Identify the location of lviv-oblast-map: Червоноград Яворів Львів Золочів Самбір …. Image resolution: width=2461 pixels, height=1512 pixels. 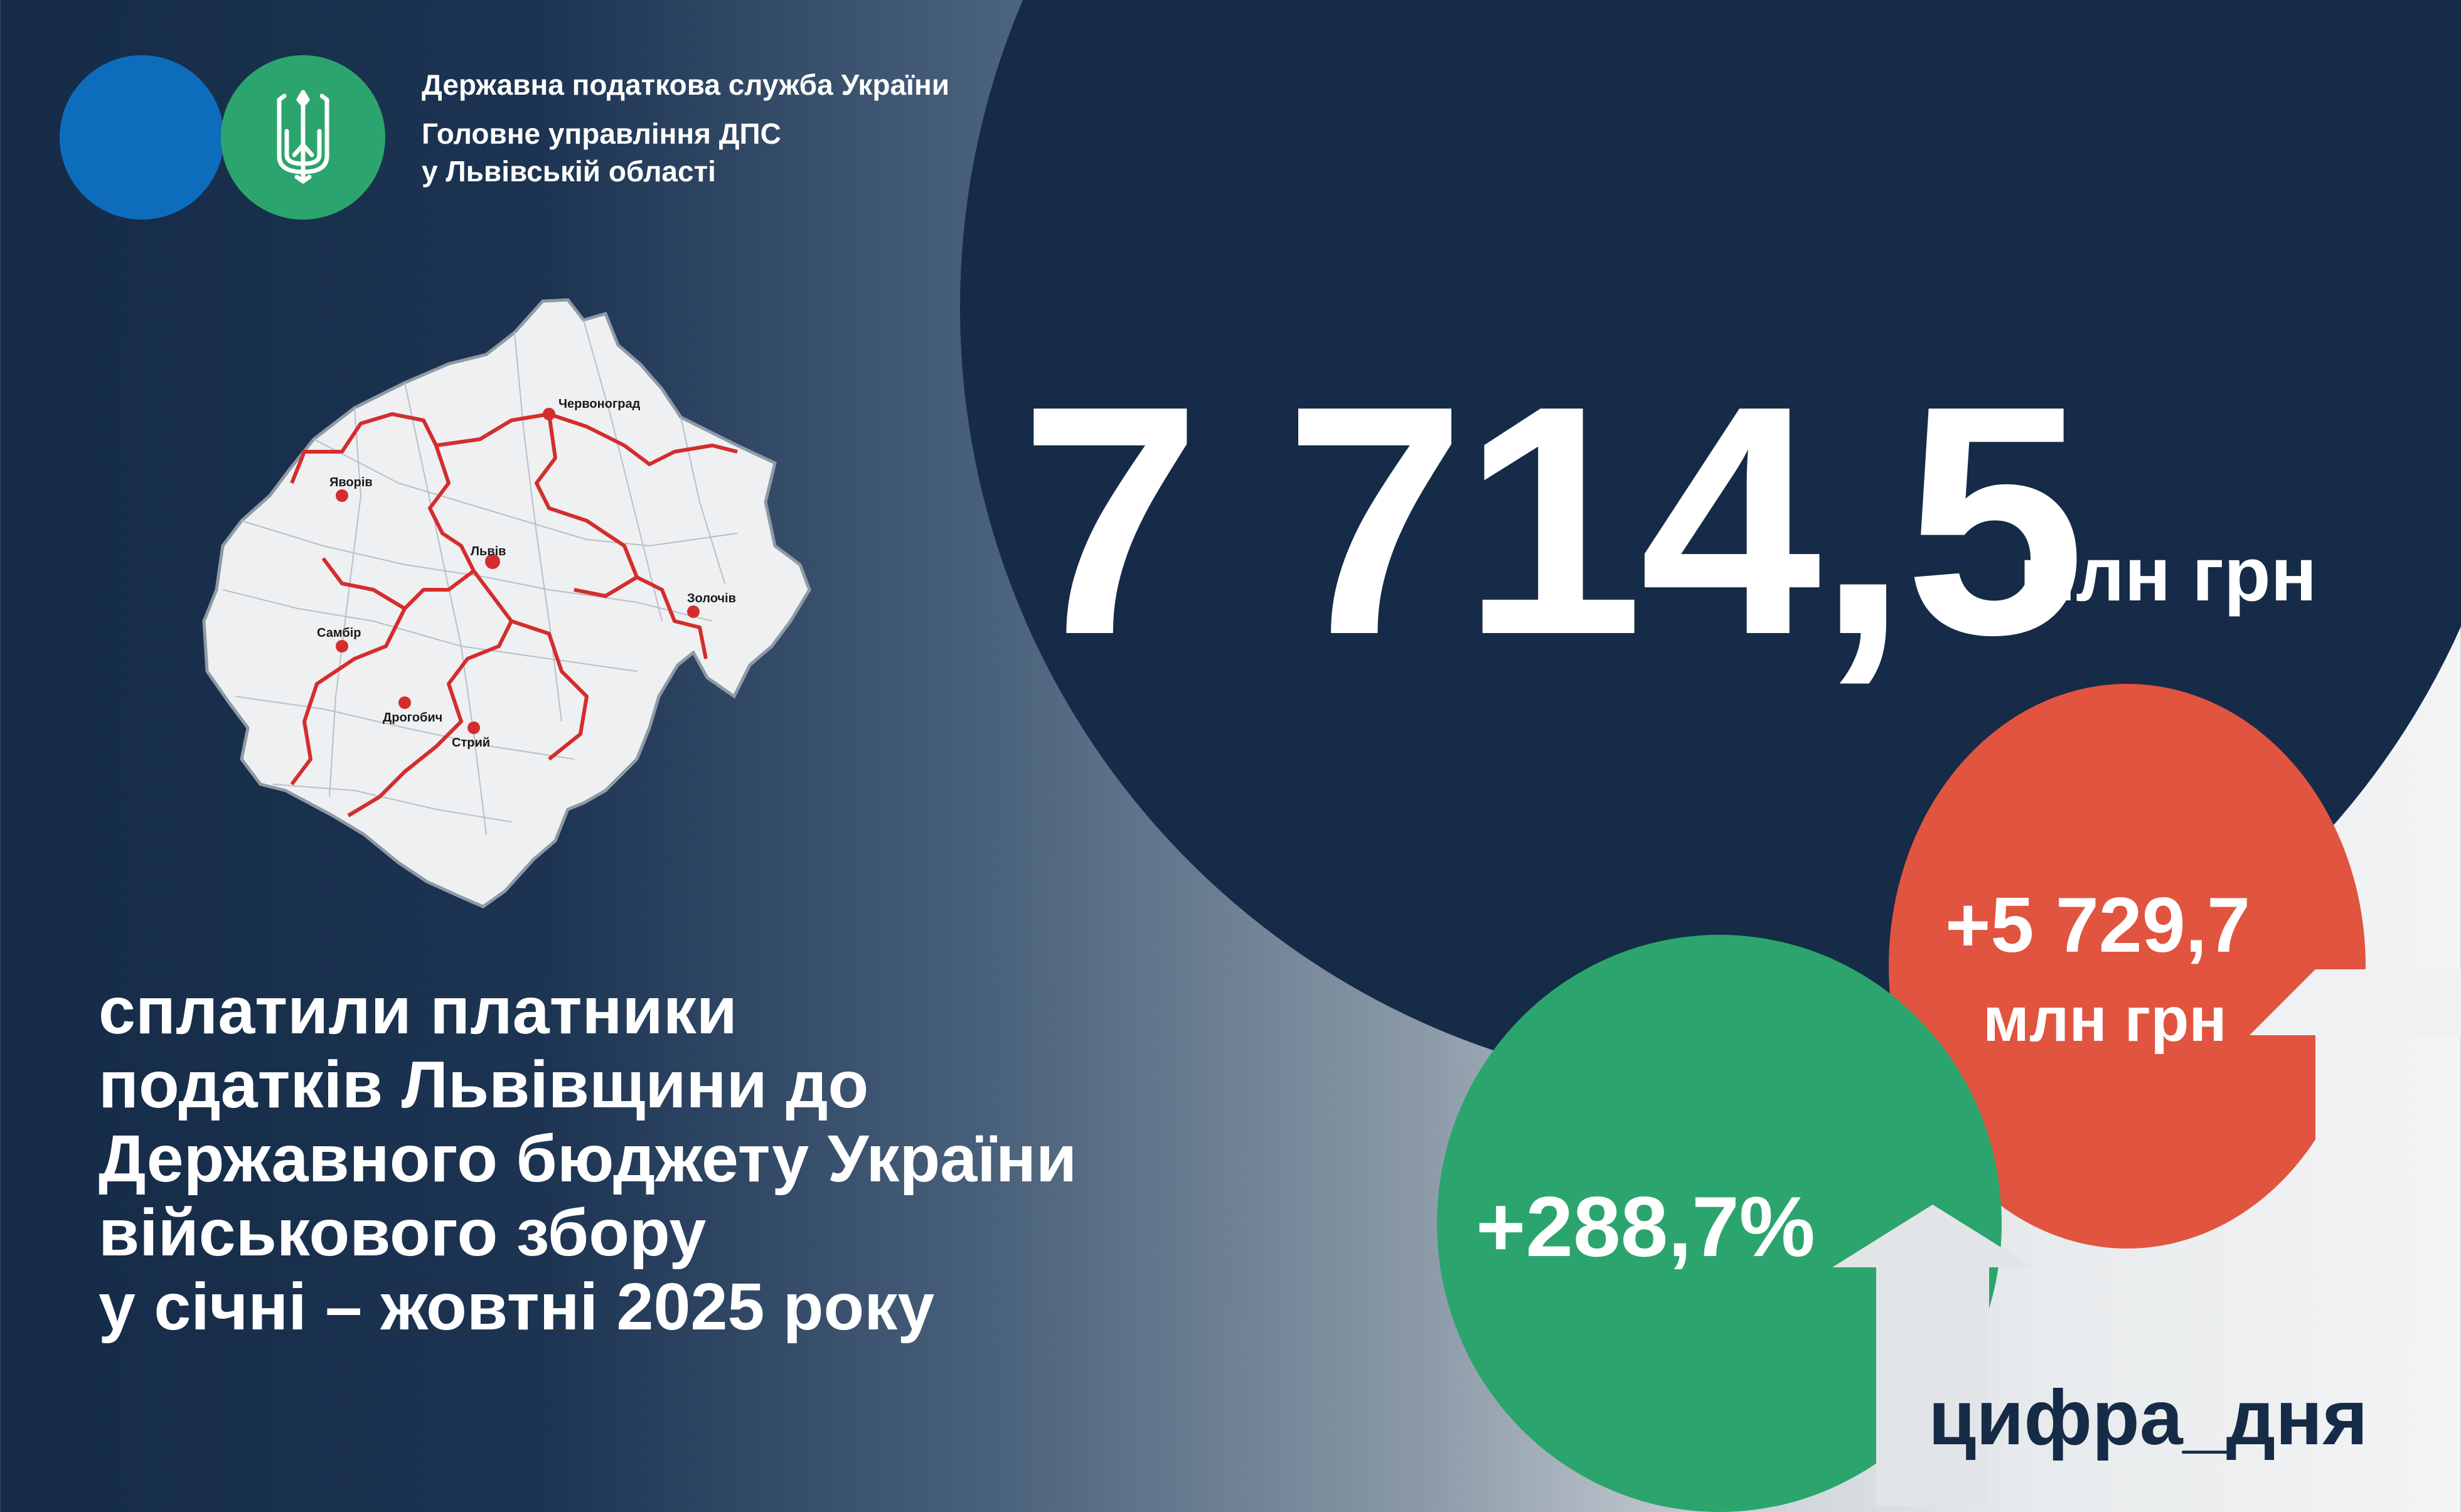
(507, 603).